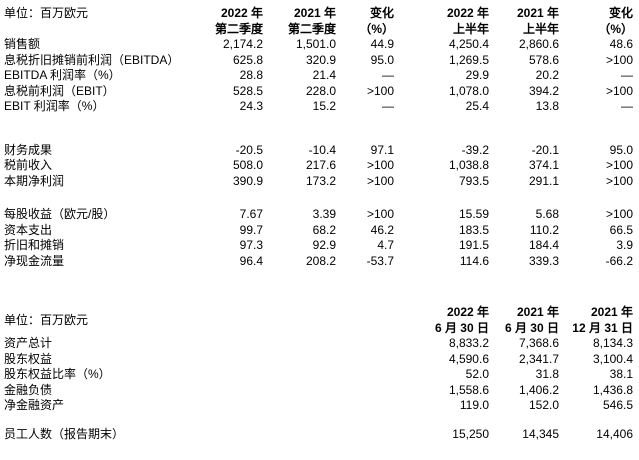 The width and height of the screenshot is (639, 460). I want to click on value-cell: 31.8, so click(547, 374).